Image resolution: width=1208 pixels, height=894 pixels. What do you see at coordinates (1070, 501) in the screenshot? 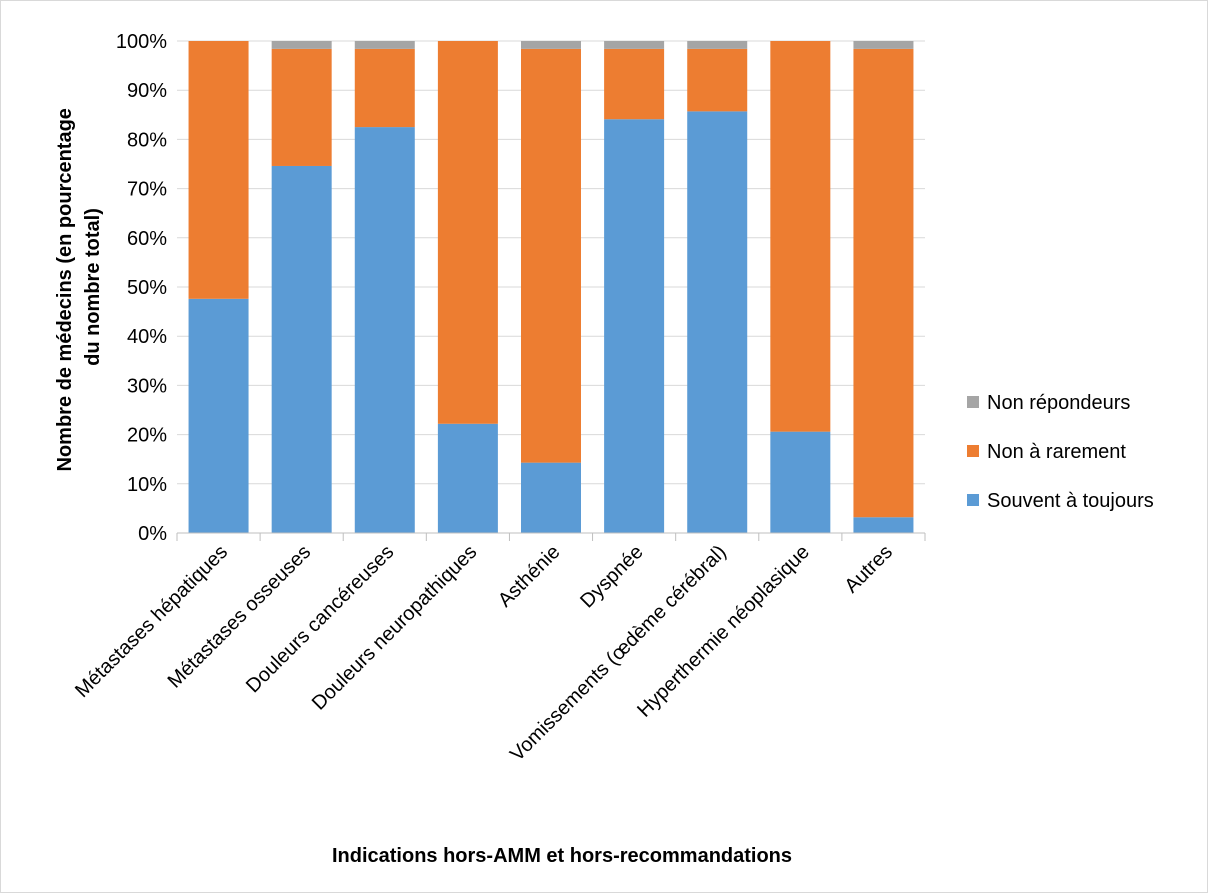
I see `legend-label: Souvent à toujours` at bounding box center [1070, 501].